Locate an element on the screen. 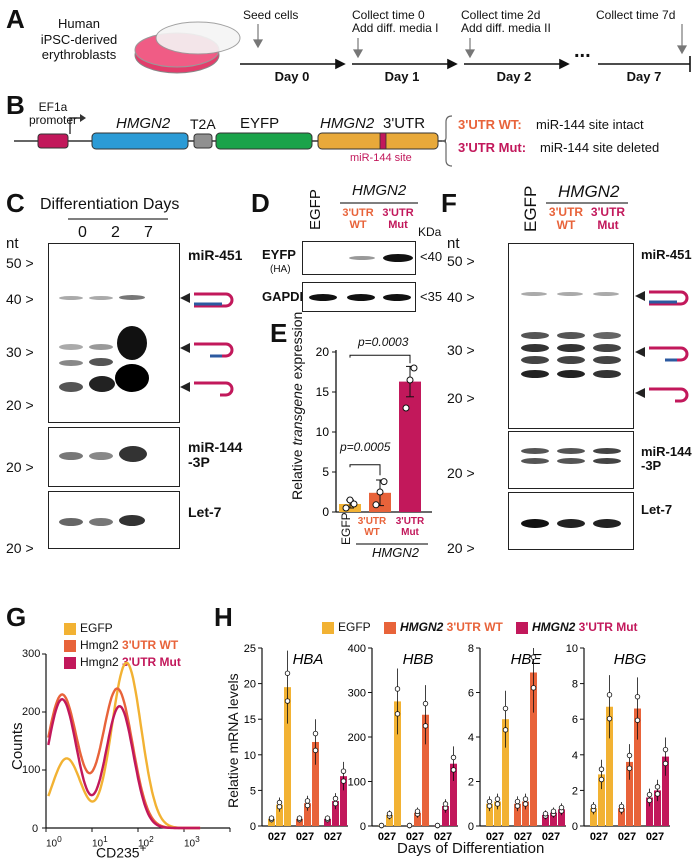 Image resolution: width=700 pixels, height=861 pixels. mir144-site-label: miR-144 site is located at coordinates (381, 158).